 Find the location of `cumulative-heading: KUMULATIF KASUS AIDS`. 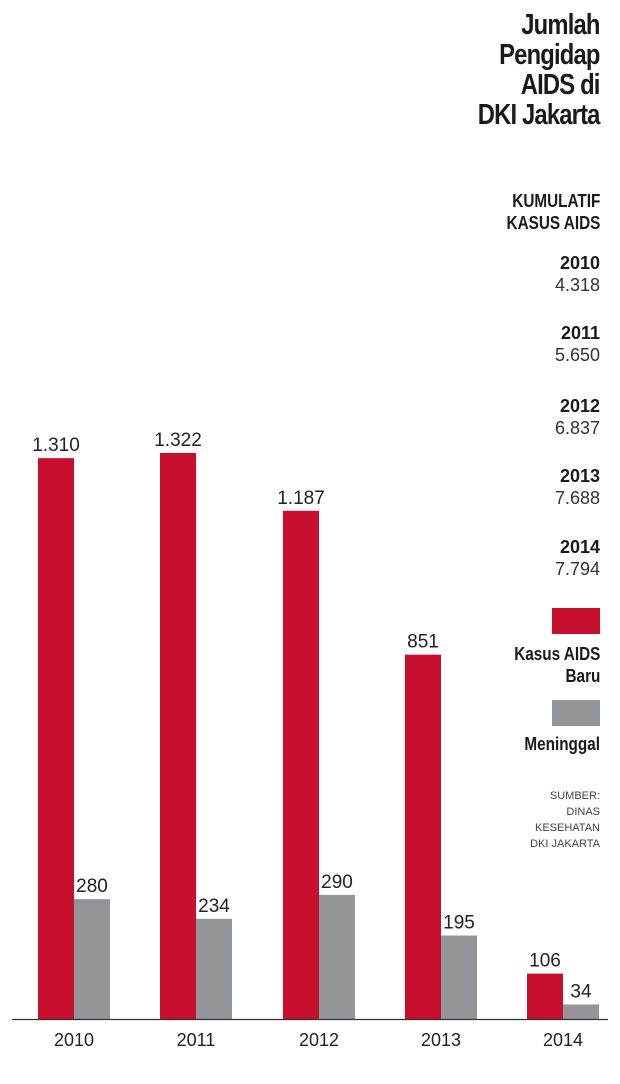

cumulative-heading: KUMULATIF KASUS AIDS is located at coordinates (553, 212).